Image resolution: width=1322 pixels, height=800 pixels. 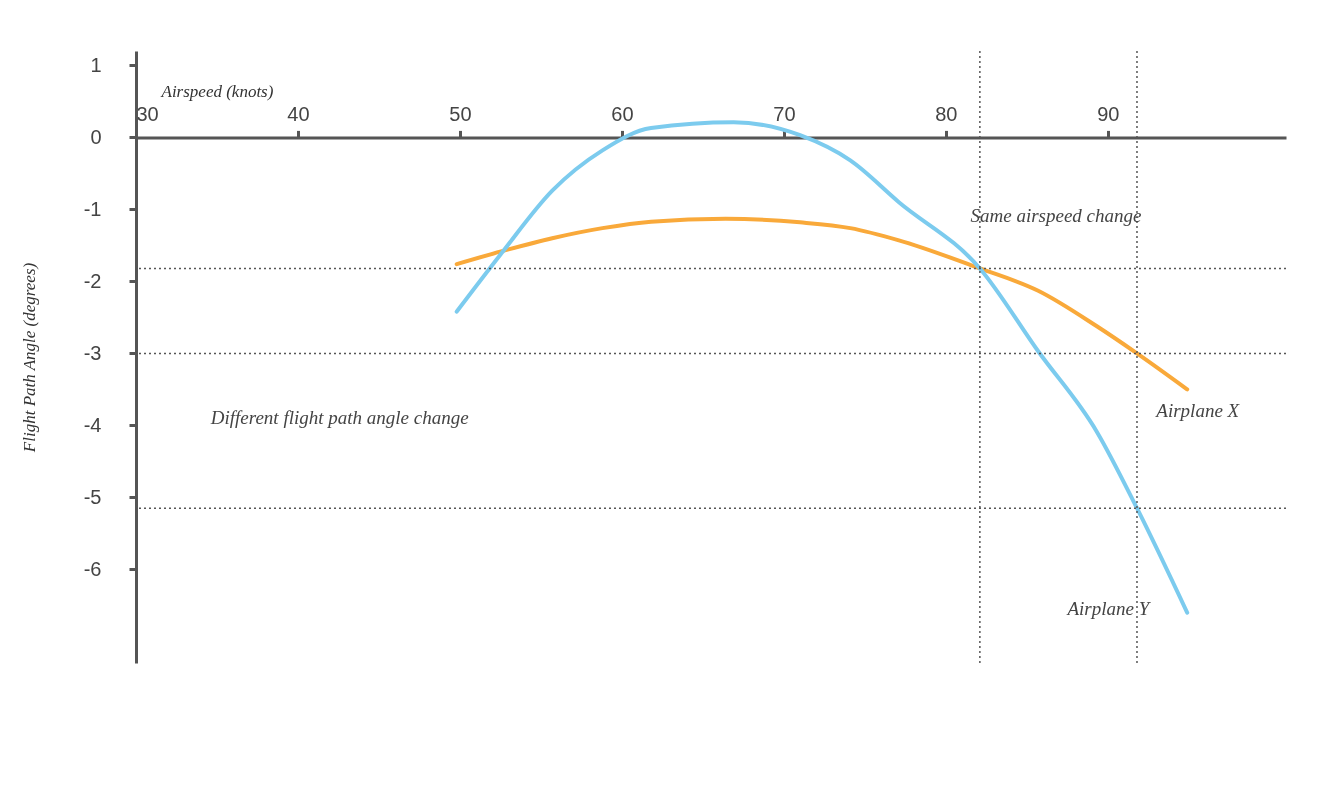 What do you see at coordinates (1056, 216) in the screenshot?
I see `annotation: Same airspeed change` at bounding box center [1056, 216].